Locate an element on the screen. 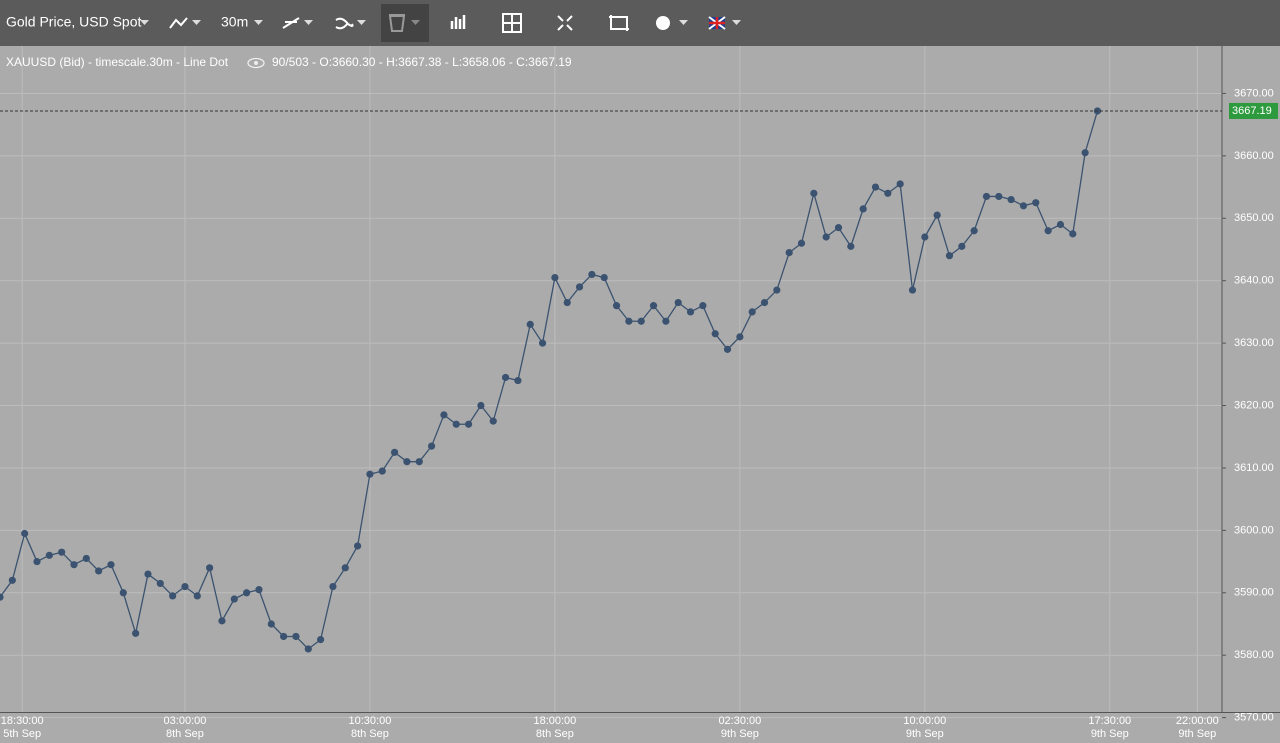 Image resolution: width=1280 pixels, height=743 pixels. fullscreen-button is located at coordinates (565, 23).